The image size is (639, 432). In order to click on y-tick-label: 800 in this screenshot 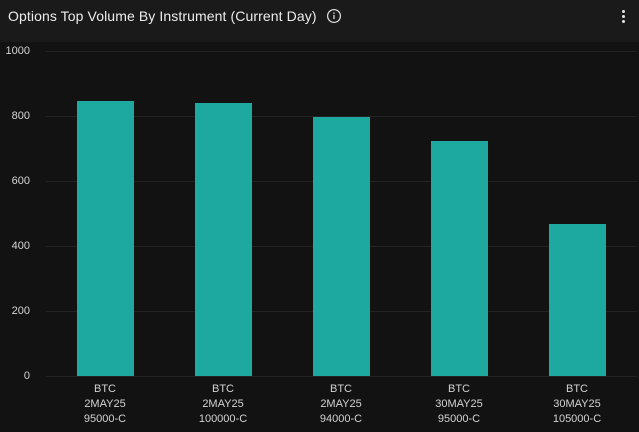, I will do `click(20, 116)`.